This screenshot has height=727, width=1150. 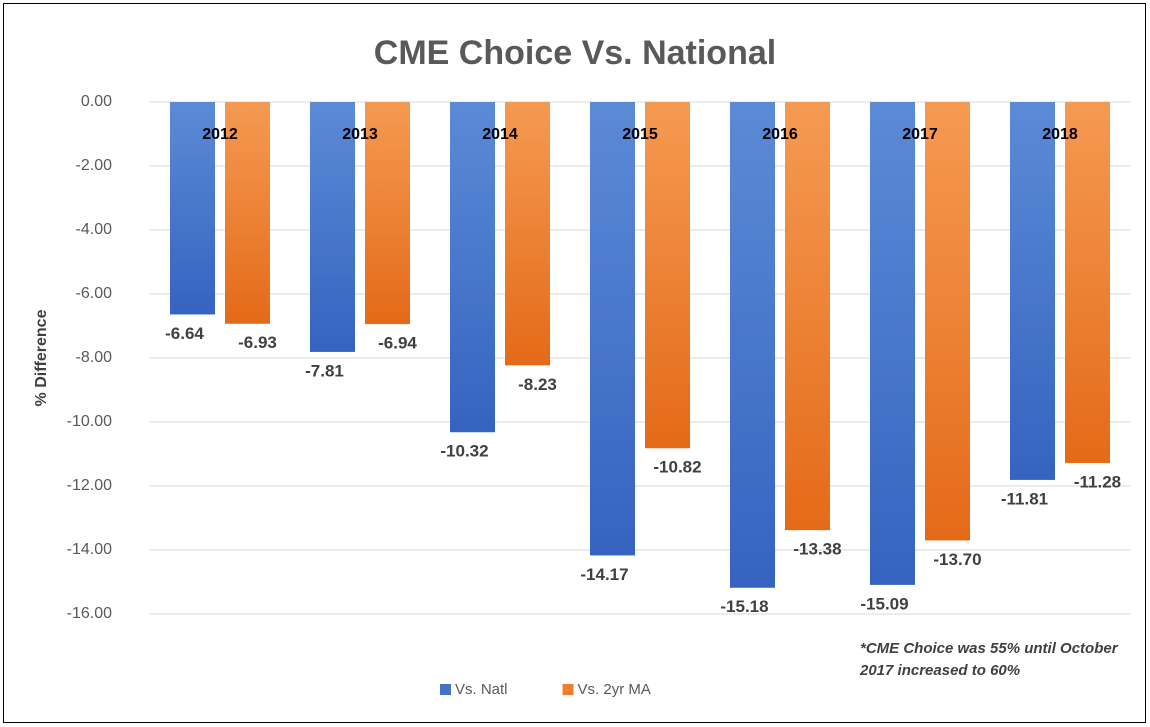 I want to click on category-label: 2013, so click(x=360, y=134).